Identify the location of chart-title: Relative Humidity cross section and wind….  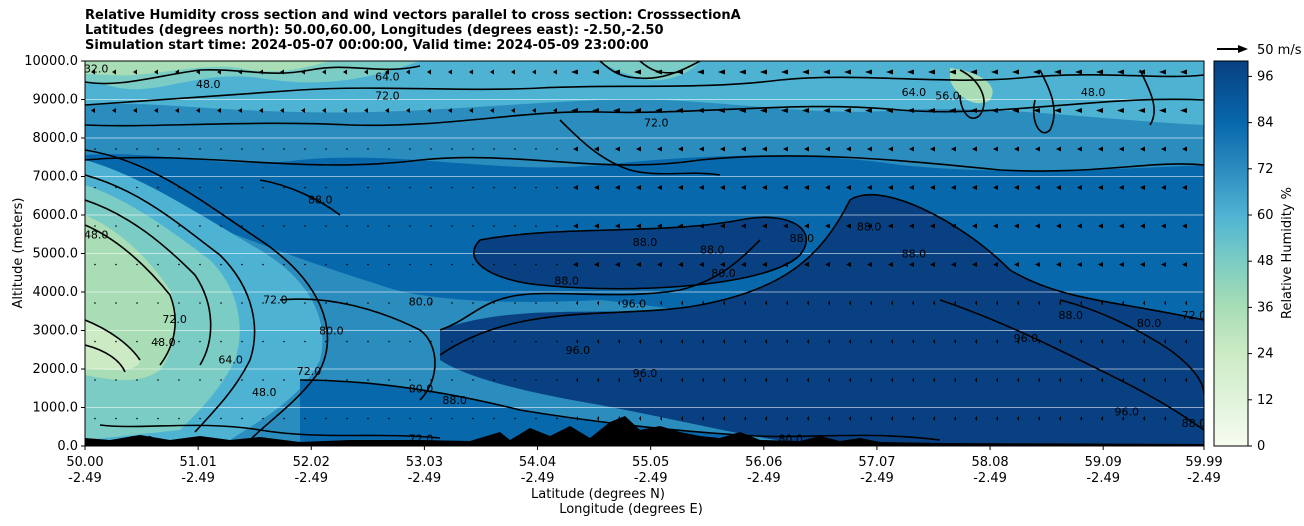
(413, 30).